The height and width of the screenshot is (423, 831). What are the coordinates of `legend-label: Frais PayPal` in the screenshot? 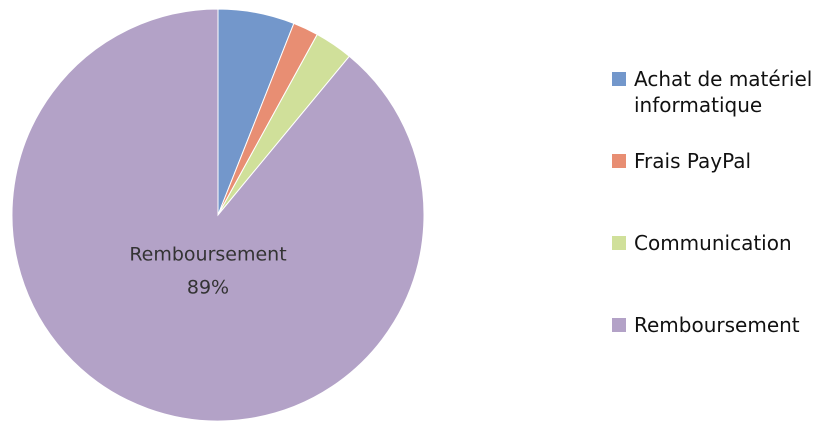 It's located at (693, 161).